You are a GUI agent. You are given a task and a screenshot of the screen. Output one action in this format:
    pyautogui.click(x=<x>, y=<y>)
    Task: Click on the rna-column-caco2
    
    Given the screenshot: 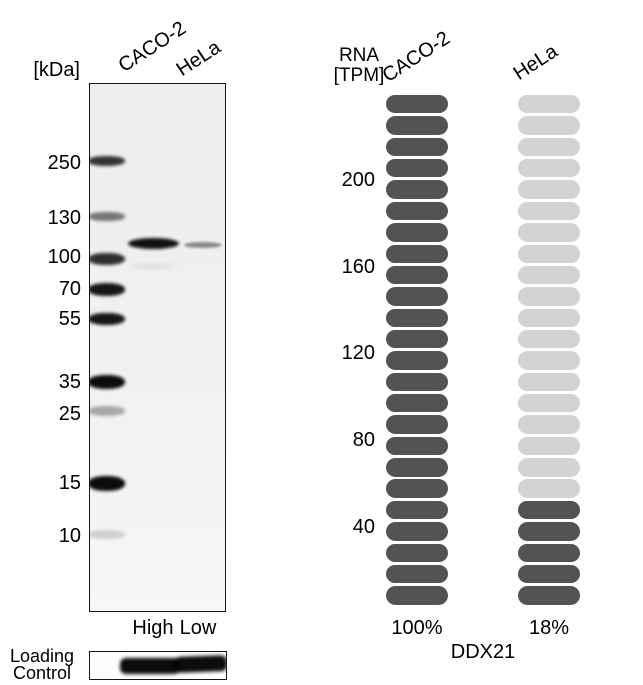 What is the action you would take?
    pyautogui.click(x=417, y=350)
    